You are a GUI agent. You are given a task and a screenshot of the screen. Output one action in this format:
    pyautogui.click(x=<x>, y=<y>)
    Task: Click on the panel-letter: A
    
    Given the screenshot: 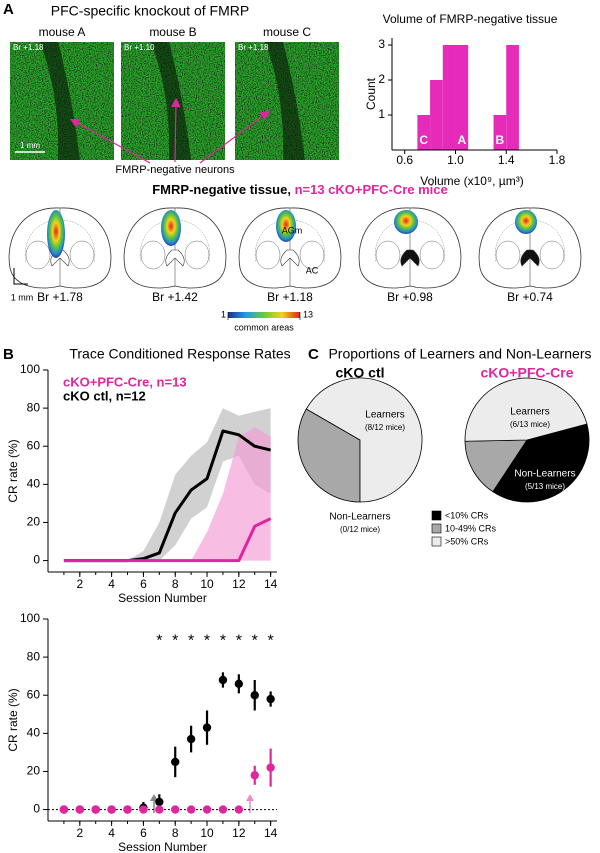 What is the action you would take?
    pyautogui.click(x=8, y=9)
    